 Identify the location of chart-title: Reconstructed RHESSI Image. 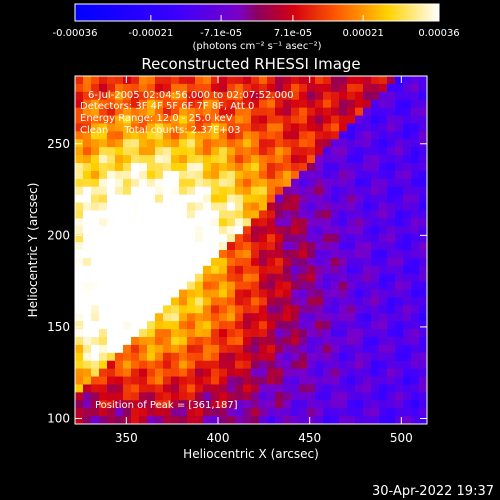
(250, 64).